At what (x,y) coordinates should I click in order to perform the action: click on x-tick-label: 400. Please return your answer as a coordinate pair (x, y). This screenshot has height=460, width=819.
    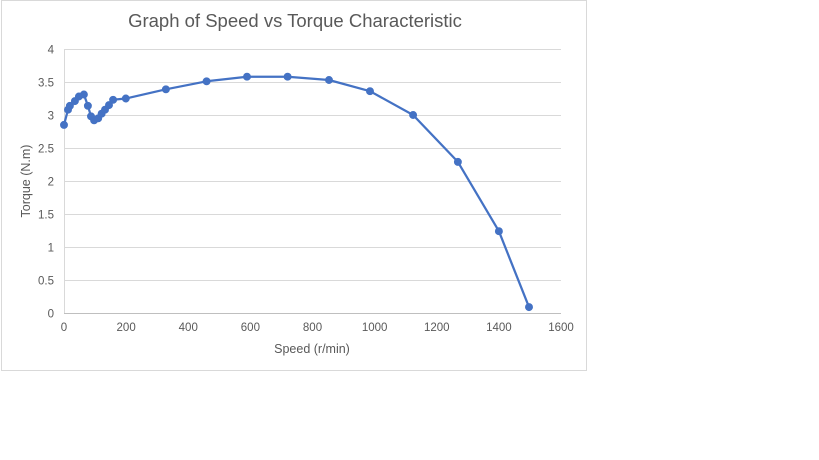
    Looking at the image, I should click on (188, 328).